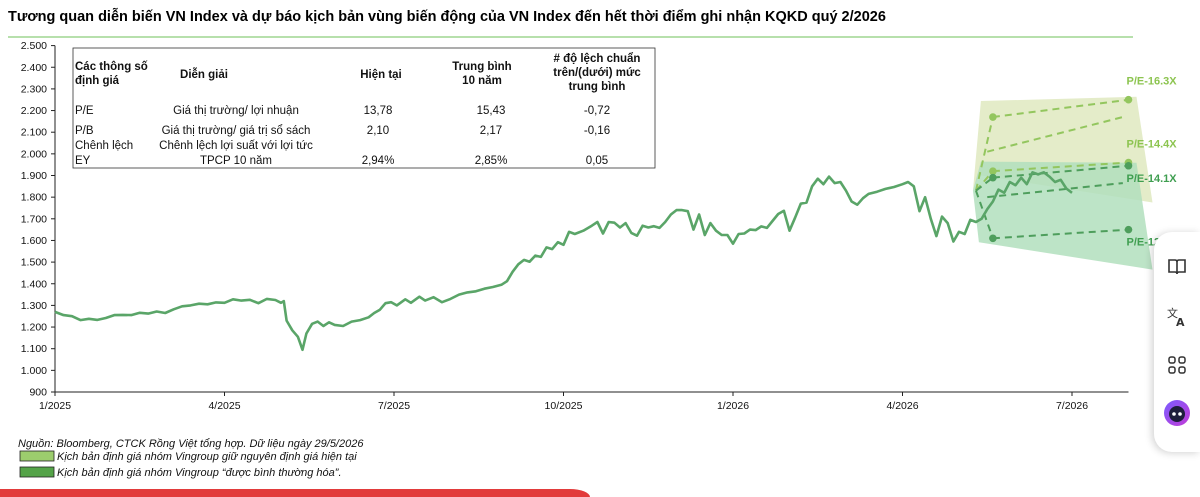 The height and width of the screenshot is (497, 1200). I want to click on x-tick-label: 1/2026, so click(733, 406).